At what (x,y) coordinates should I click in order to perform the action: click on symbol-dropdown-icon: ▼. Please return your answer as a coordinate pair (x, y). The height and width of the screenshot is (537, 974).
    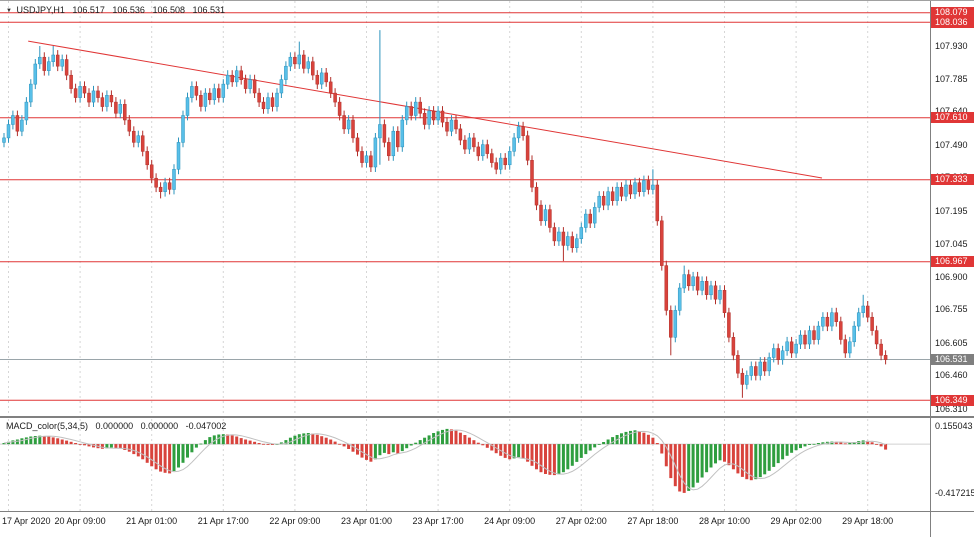
    Looking at the image, I should click on (9, 11).